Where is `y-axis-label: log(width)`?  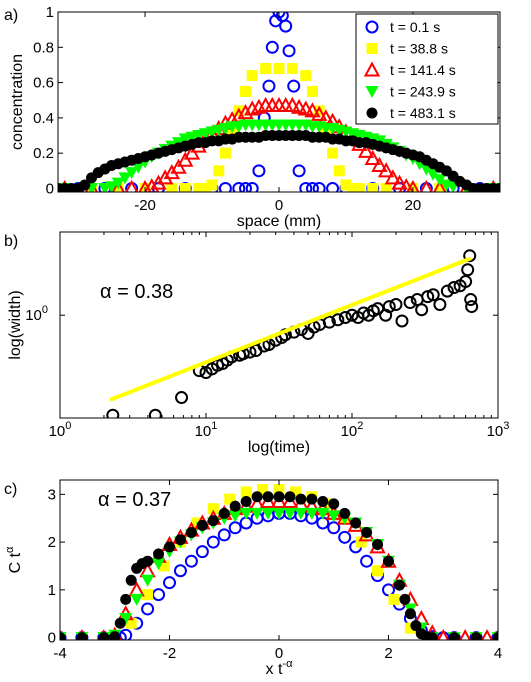
y-axis-label: log(width) is located at coordinates (15, 324).